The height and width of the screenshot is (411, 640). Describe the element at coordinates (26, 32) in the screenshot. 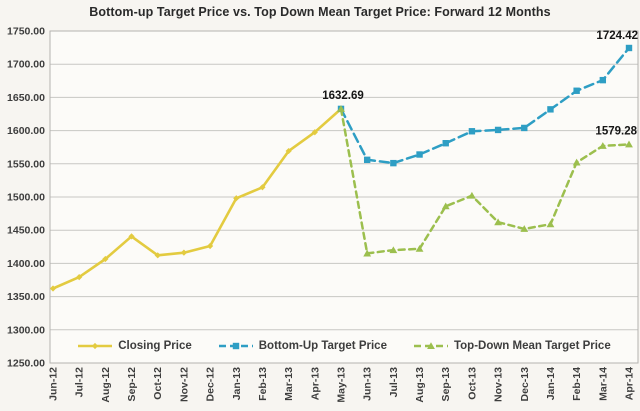

I see `y-axis-tick-label: 1750.00` at that location.